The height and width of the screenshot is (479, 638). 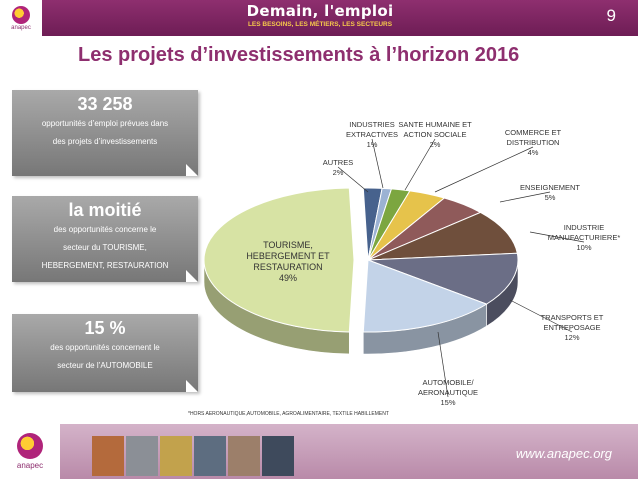 What do you see at coordinates (533, 142) in the screenshot?
I see `pie-slice-label: DISTRIBUTION` at bounding box center [533, 142].